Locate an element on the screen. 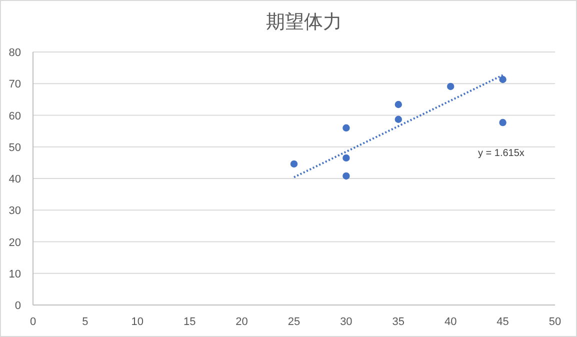 This screenshot has height=337, width=577. y-tick-label: 20 is located at coordinates (14, 242).